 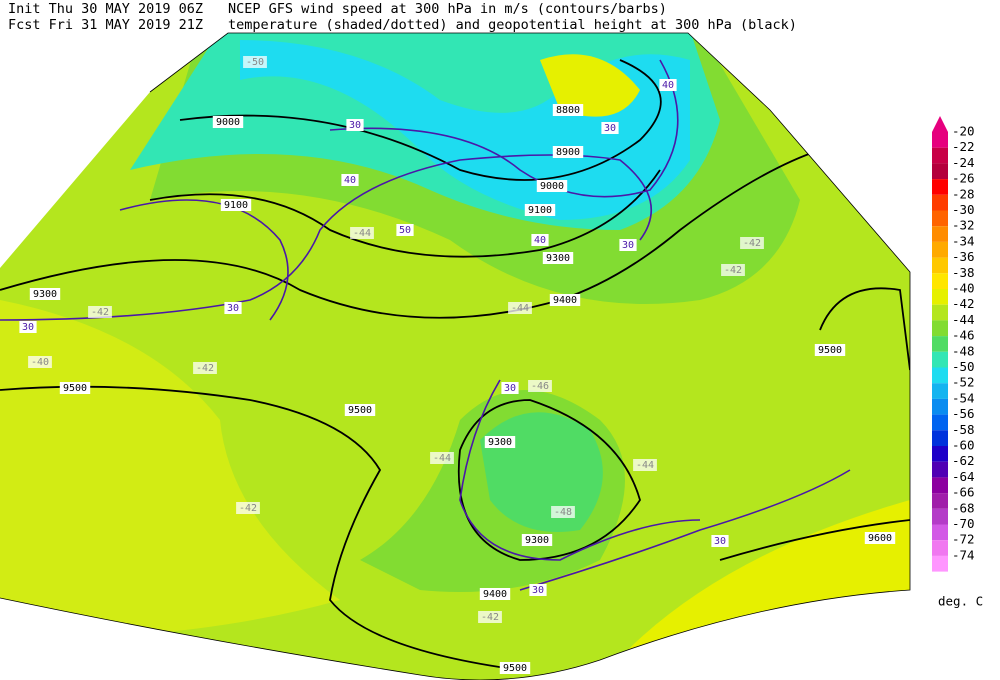 What do you see at coordinates (963, 288) in the screenshot?
I see `colorbar-label: -40` at bounding box center [963, 288].